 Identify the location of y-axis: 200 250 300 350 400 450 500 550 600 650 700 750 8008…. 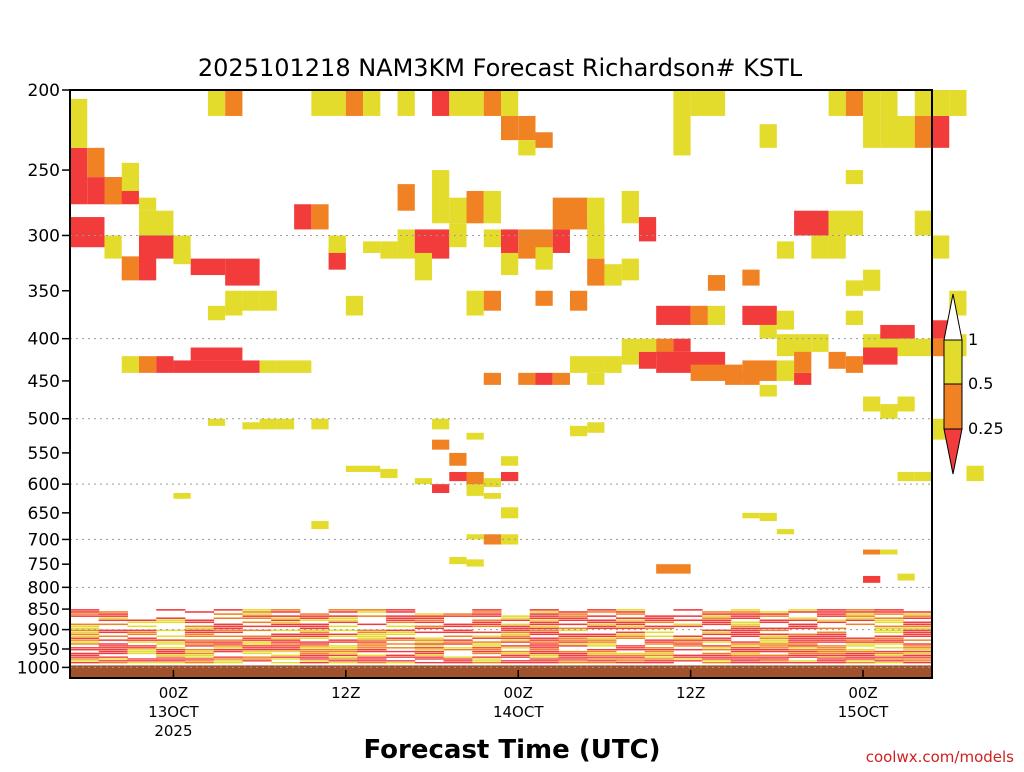
(43, 379).